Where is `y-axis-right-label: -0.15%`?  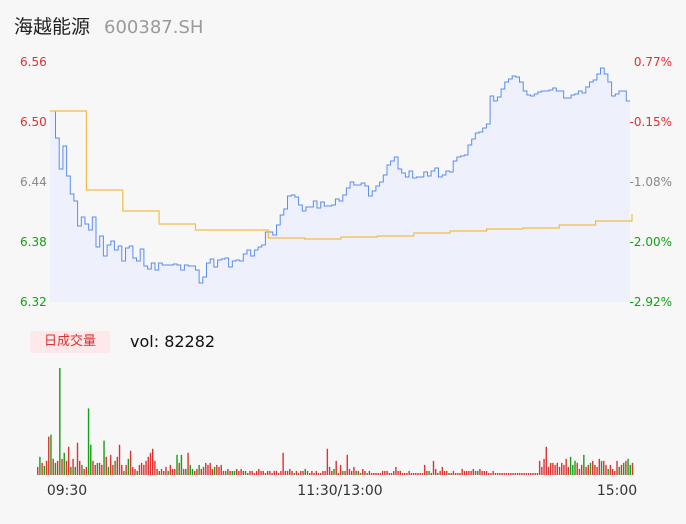 y-axis-right-label: -0.15% is located at coordinates (651, 122).